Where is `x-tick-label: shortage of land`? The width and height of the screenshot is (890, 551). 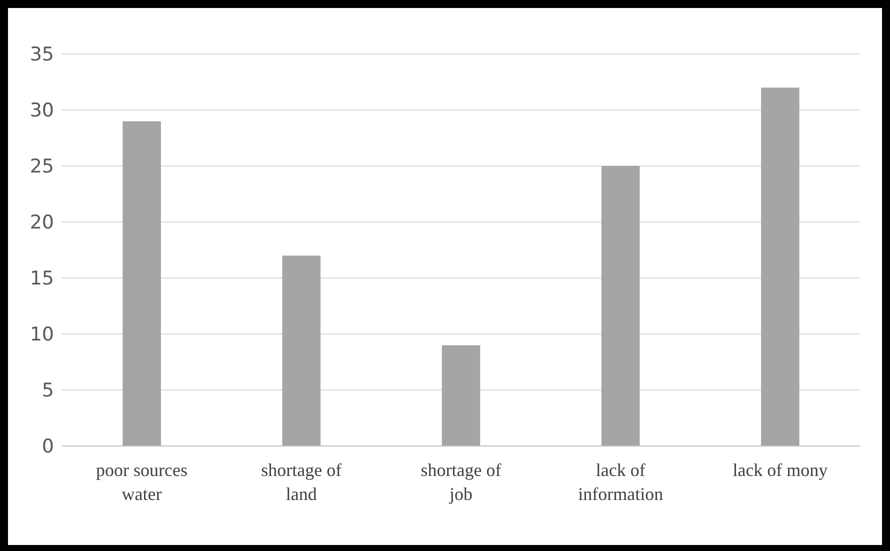 x-tick-label: shortage of land is located at coordinates (301, 482).